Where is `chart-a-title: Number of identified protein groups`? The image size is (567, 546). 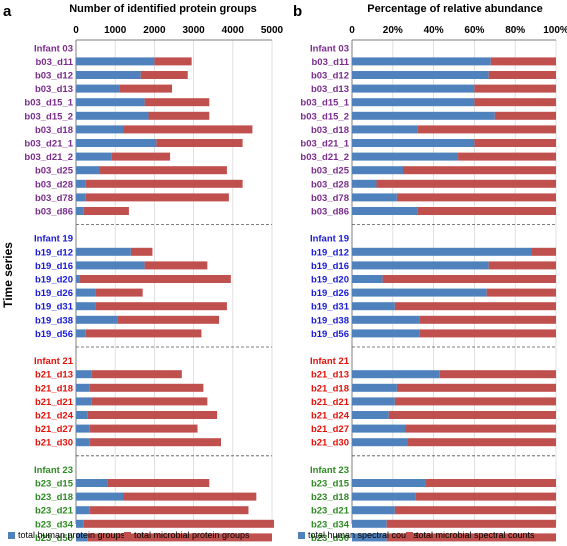
chart-a-title: Number of identified protein groups is located at coordinates (163, 9).